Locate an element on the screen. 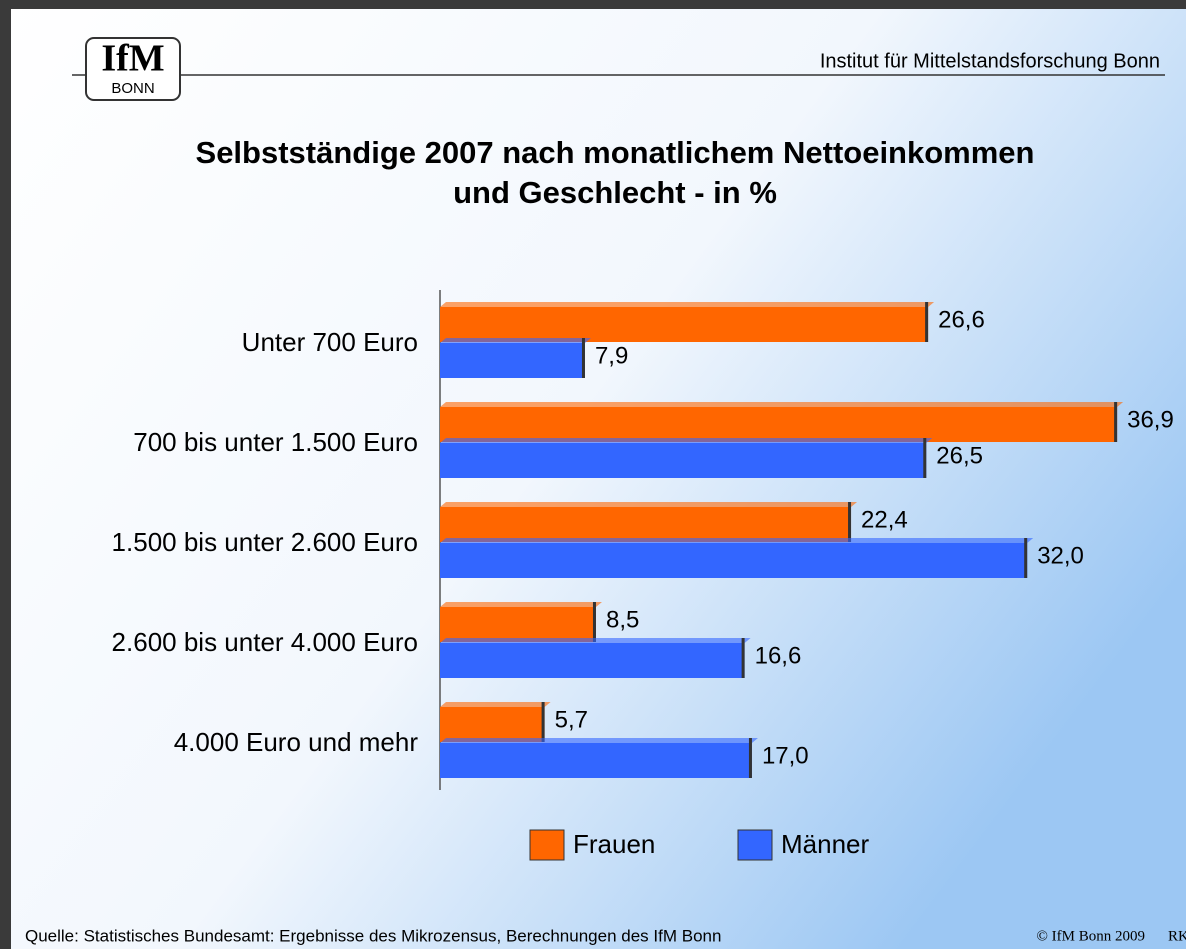 This screenshot has height=949, width=1186. category-label: 4.000 Euro und mehr is located at coordinates (296, 742).